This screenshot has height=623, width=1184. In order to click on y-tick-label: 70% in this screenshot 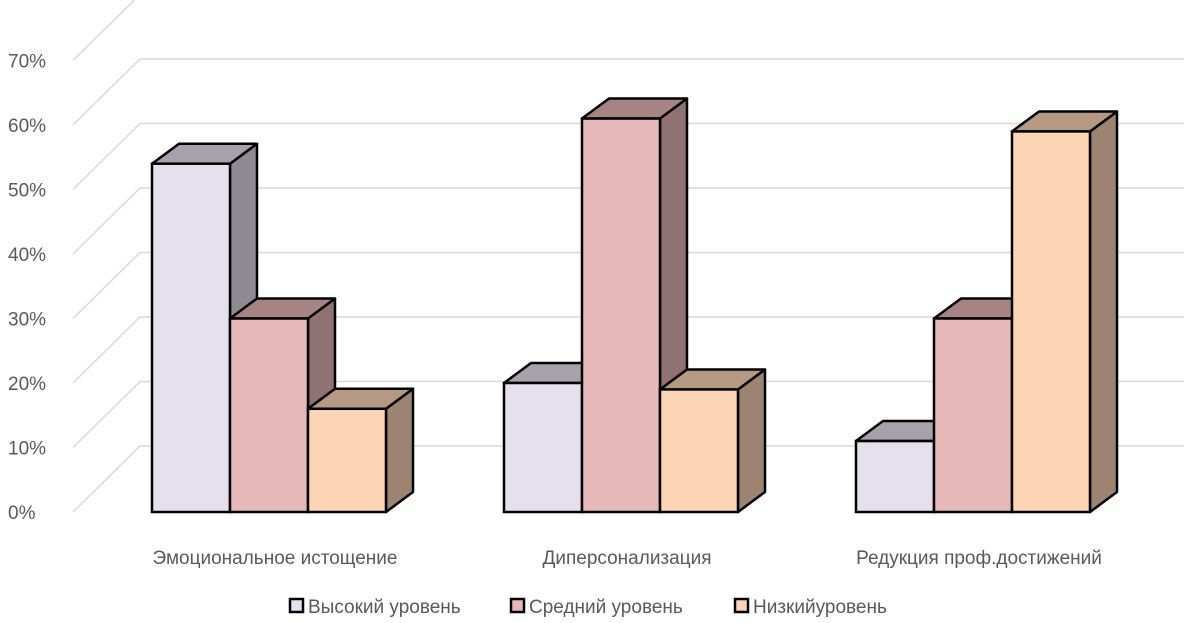, I will do `click(27, 62)`.